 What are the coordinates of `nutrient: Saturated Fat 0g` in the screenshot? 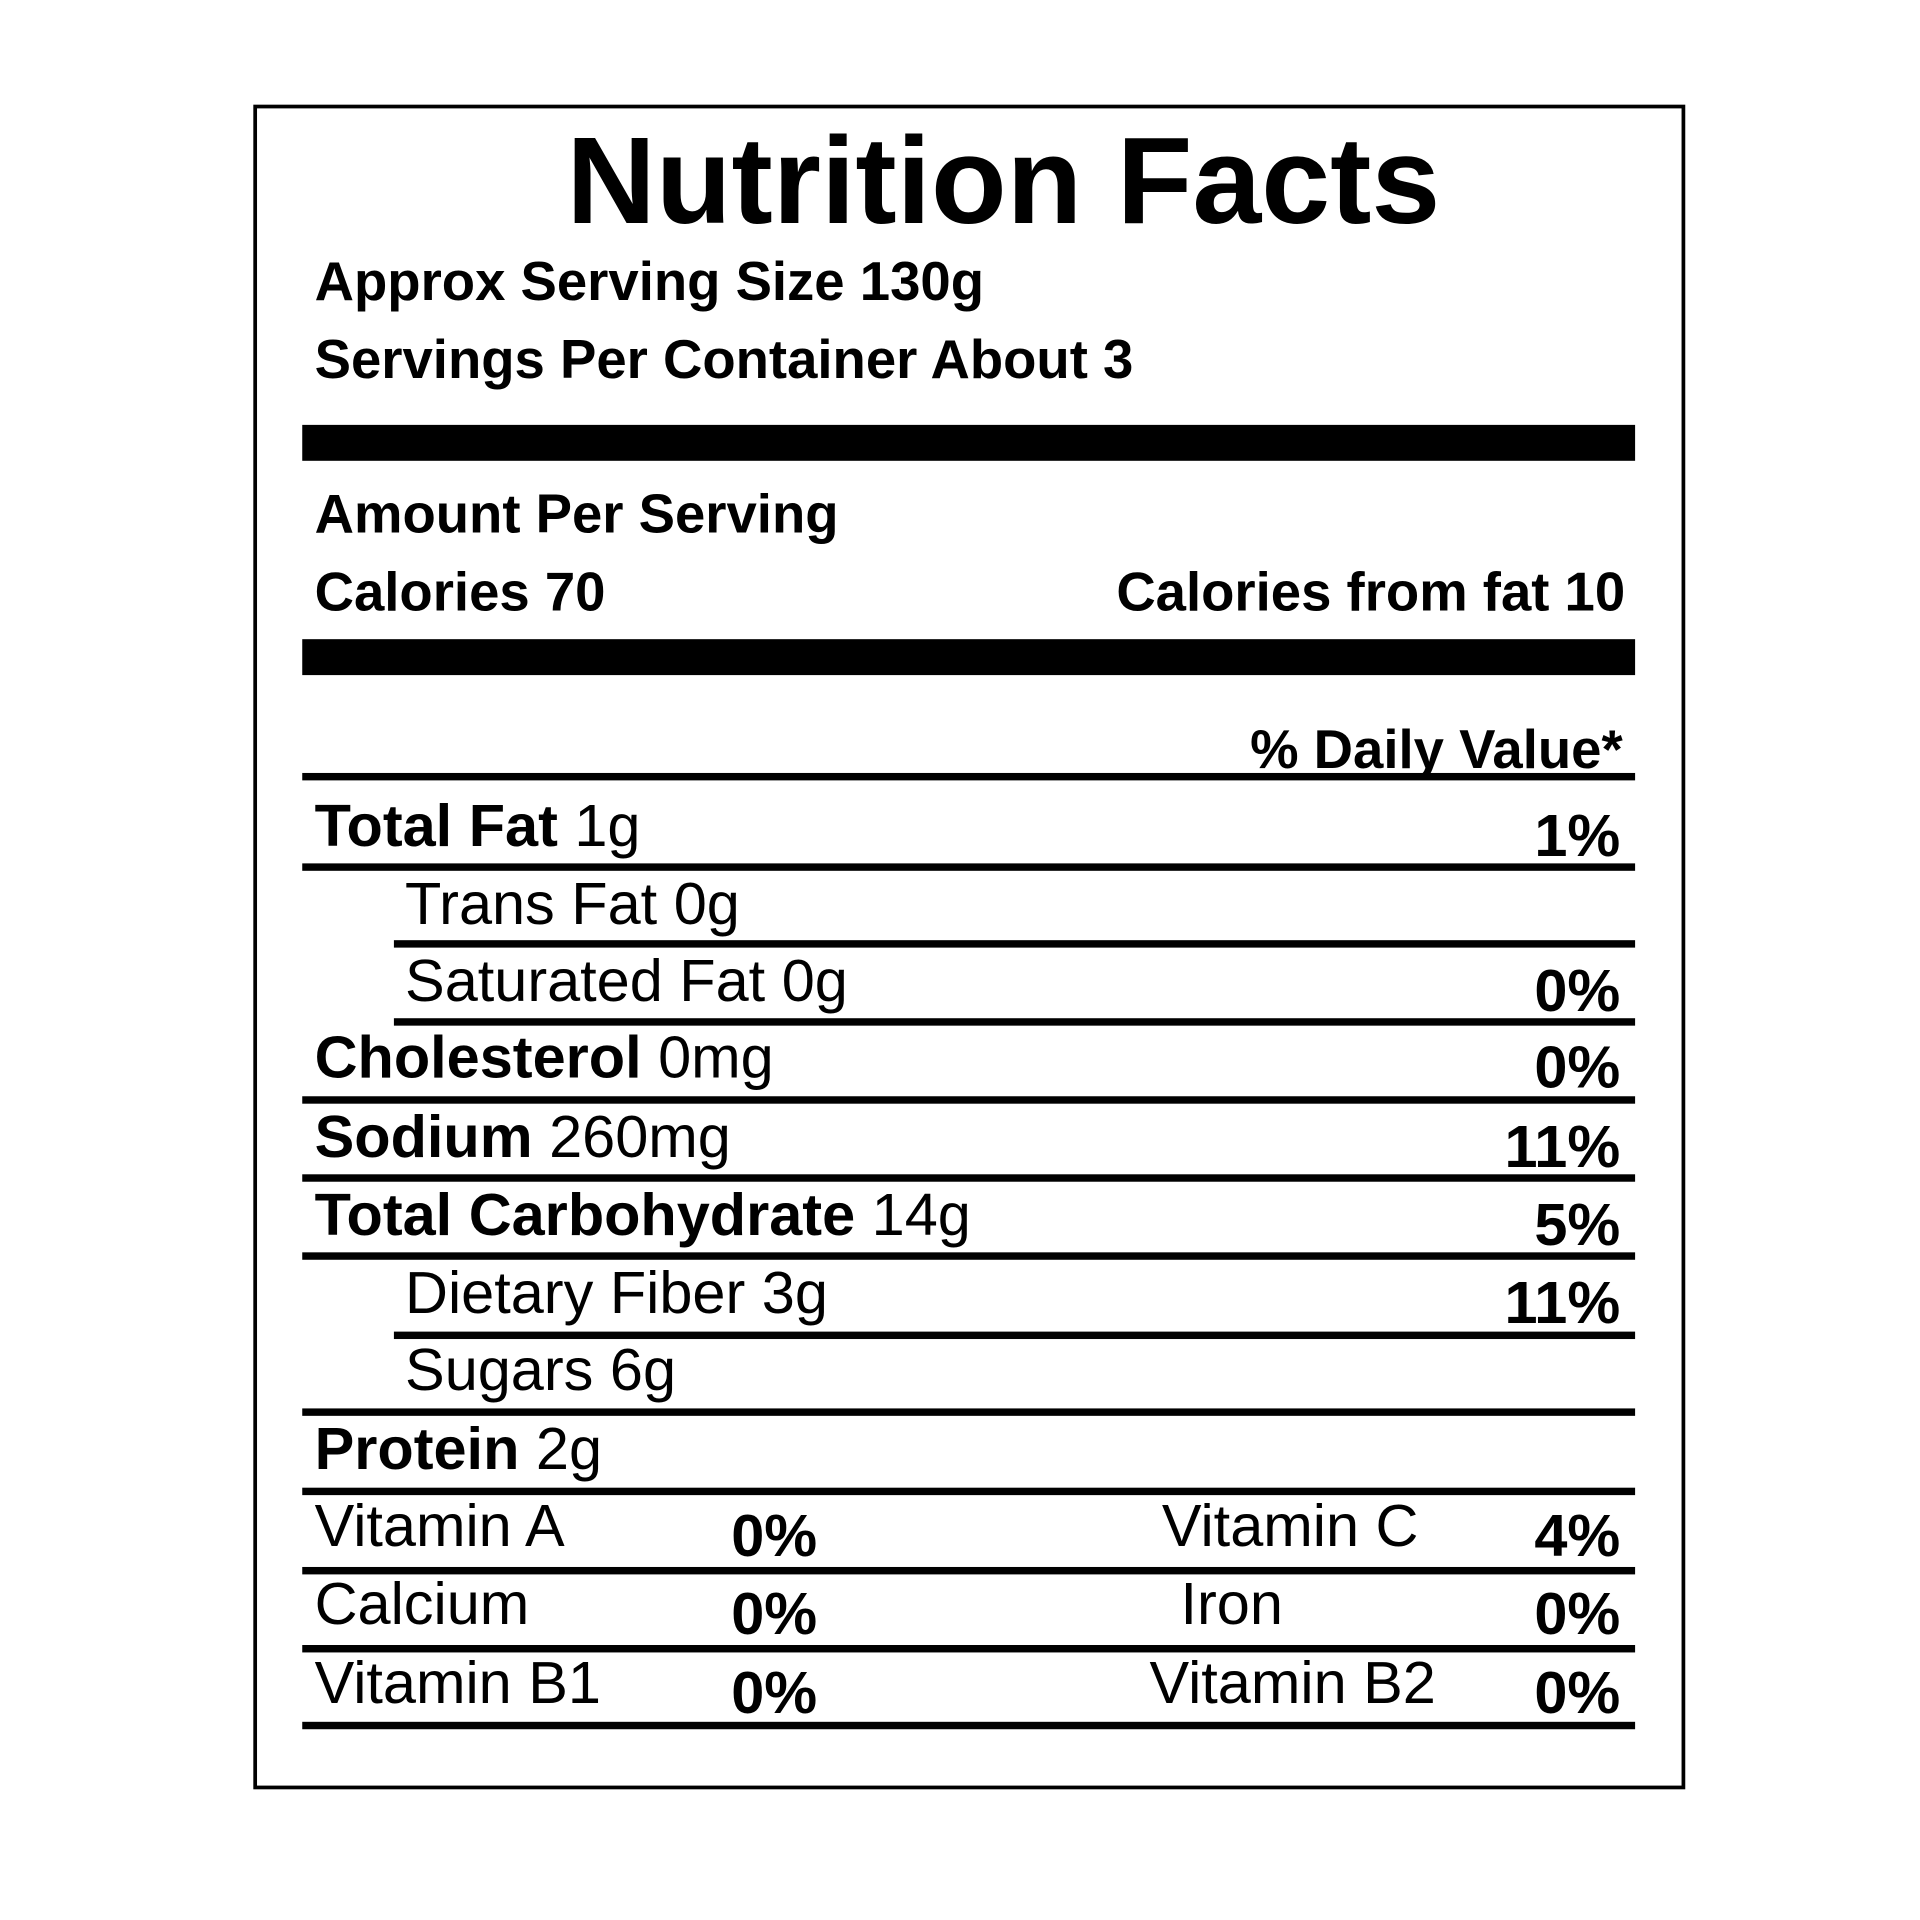 It's located at (626, 980).